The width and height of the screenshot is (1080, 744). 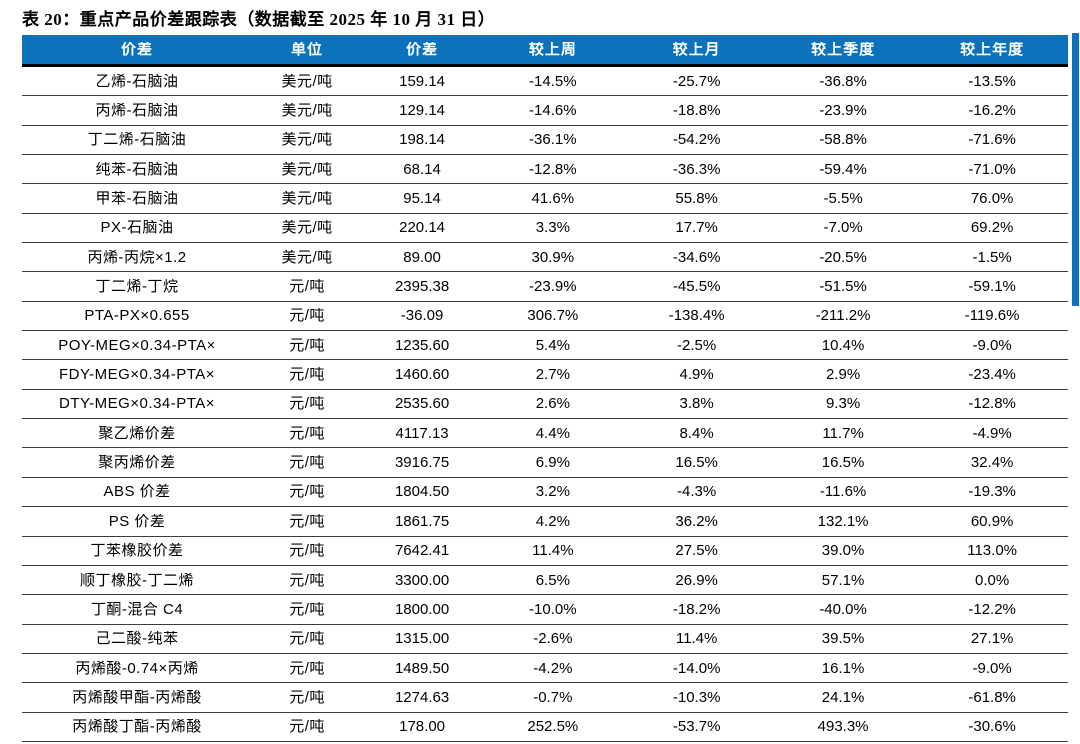 What do you see at coordinates (422, 727) in the screenshot?
I see `cell-value: 178.00` at bounding box center [422, 727].